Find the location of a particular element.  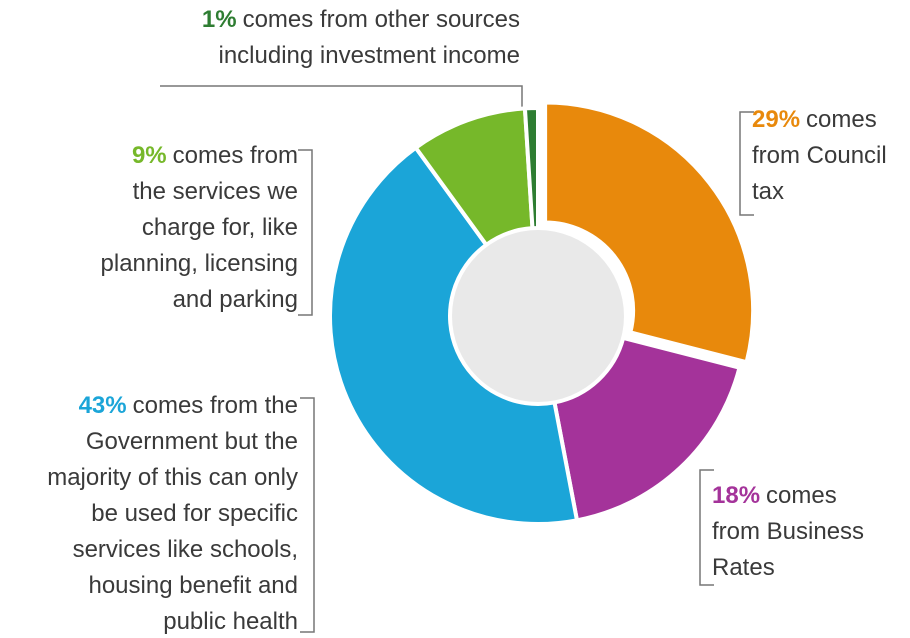

category-label: comes from Council tax is located at coordinates (819, 155).